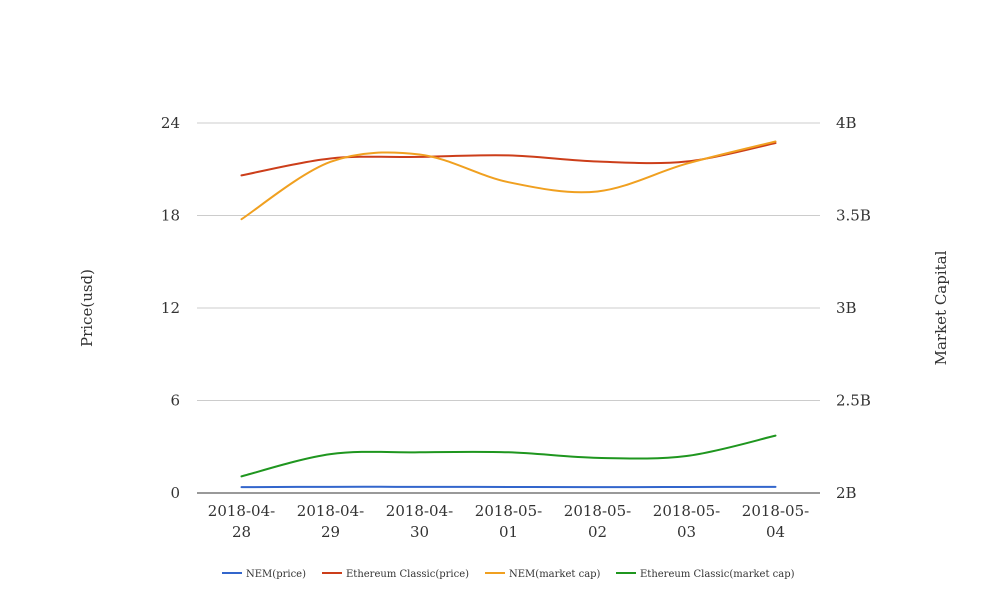 Image resolution: width=1008 pixels, height=616 pixels. What do you see at coordinates (775, 521) in the screenshot?
I see `x-tick-label: 2018-05-04` at bounding box center [775, 521].